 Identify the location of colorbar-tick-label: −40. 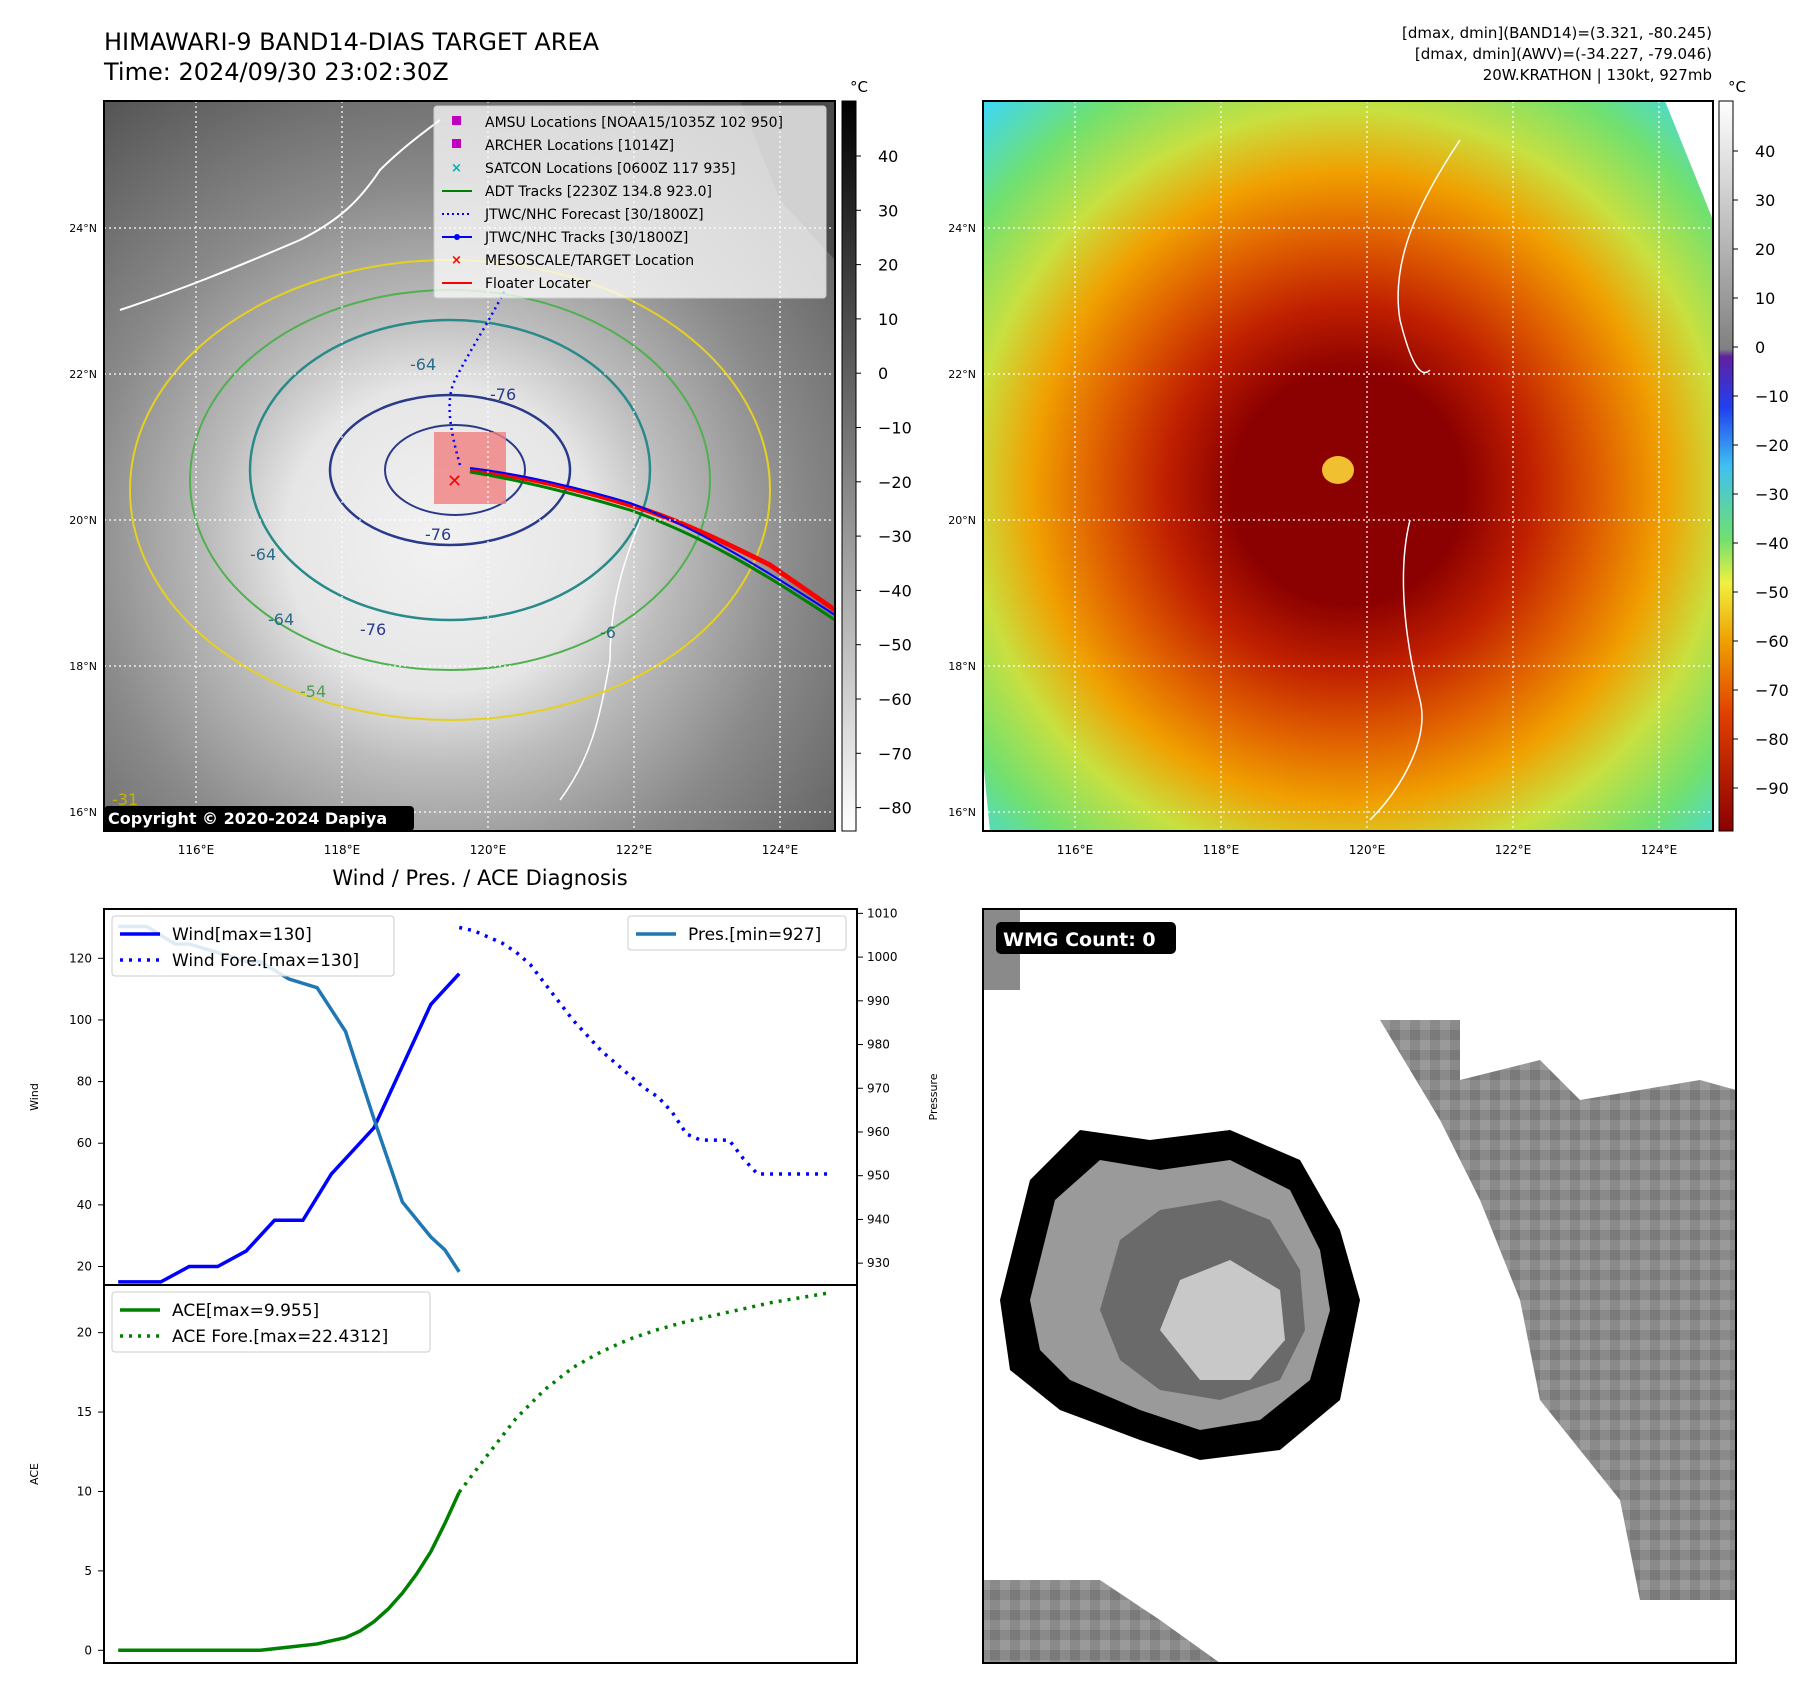
(1772, 543).